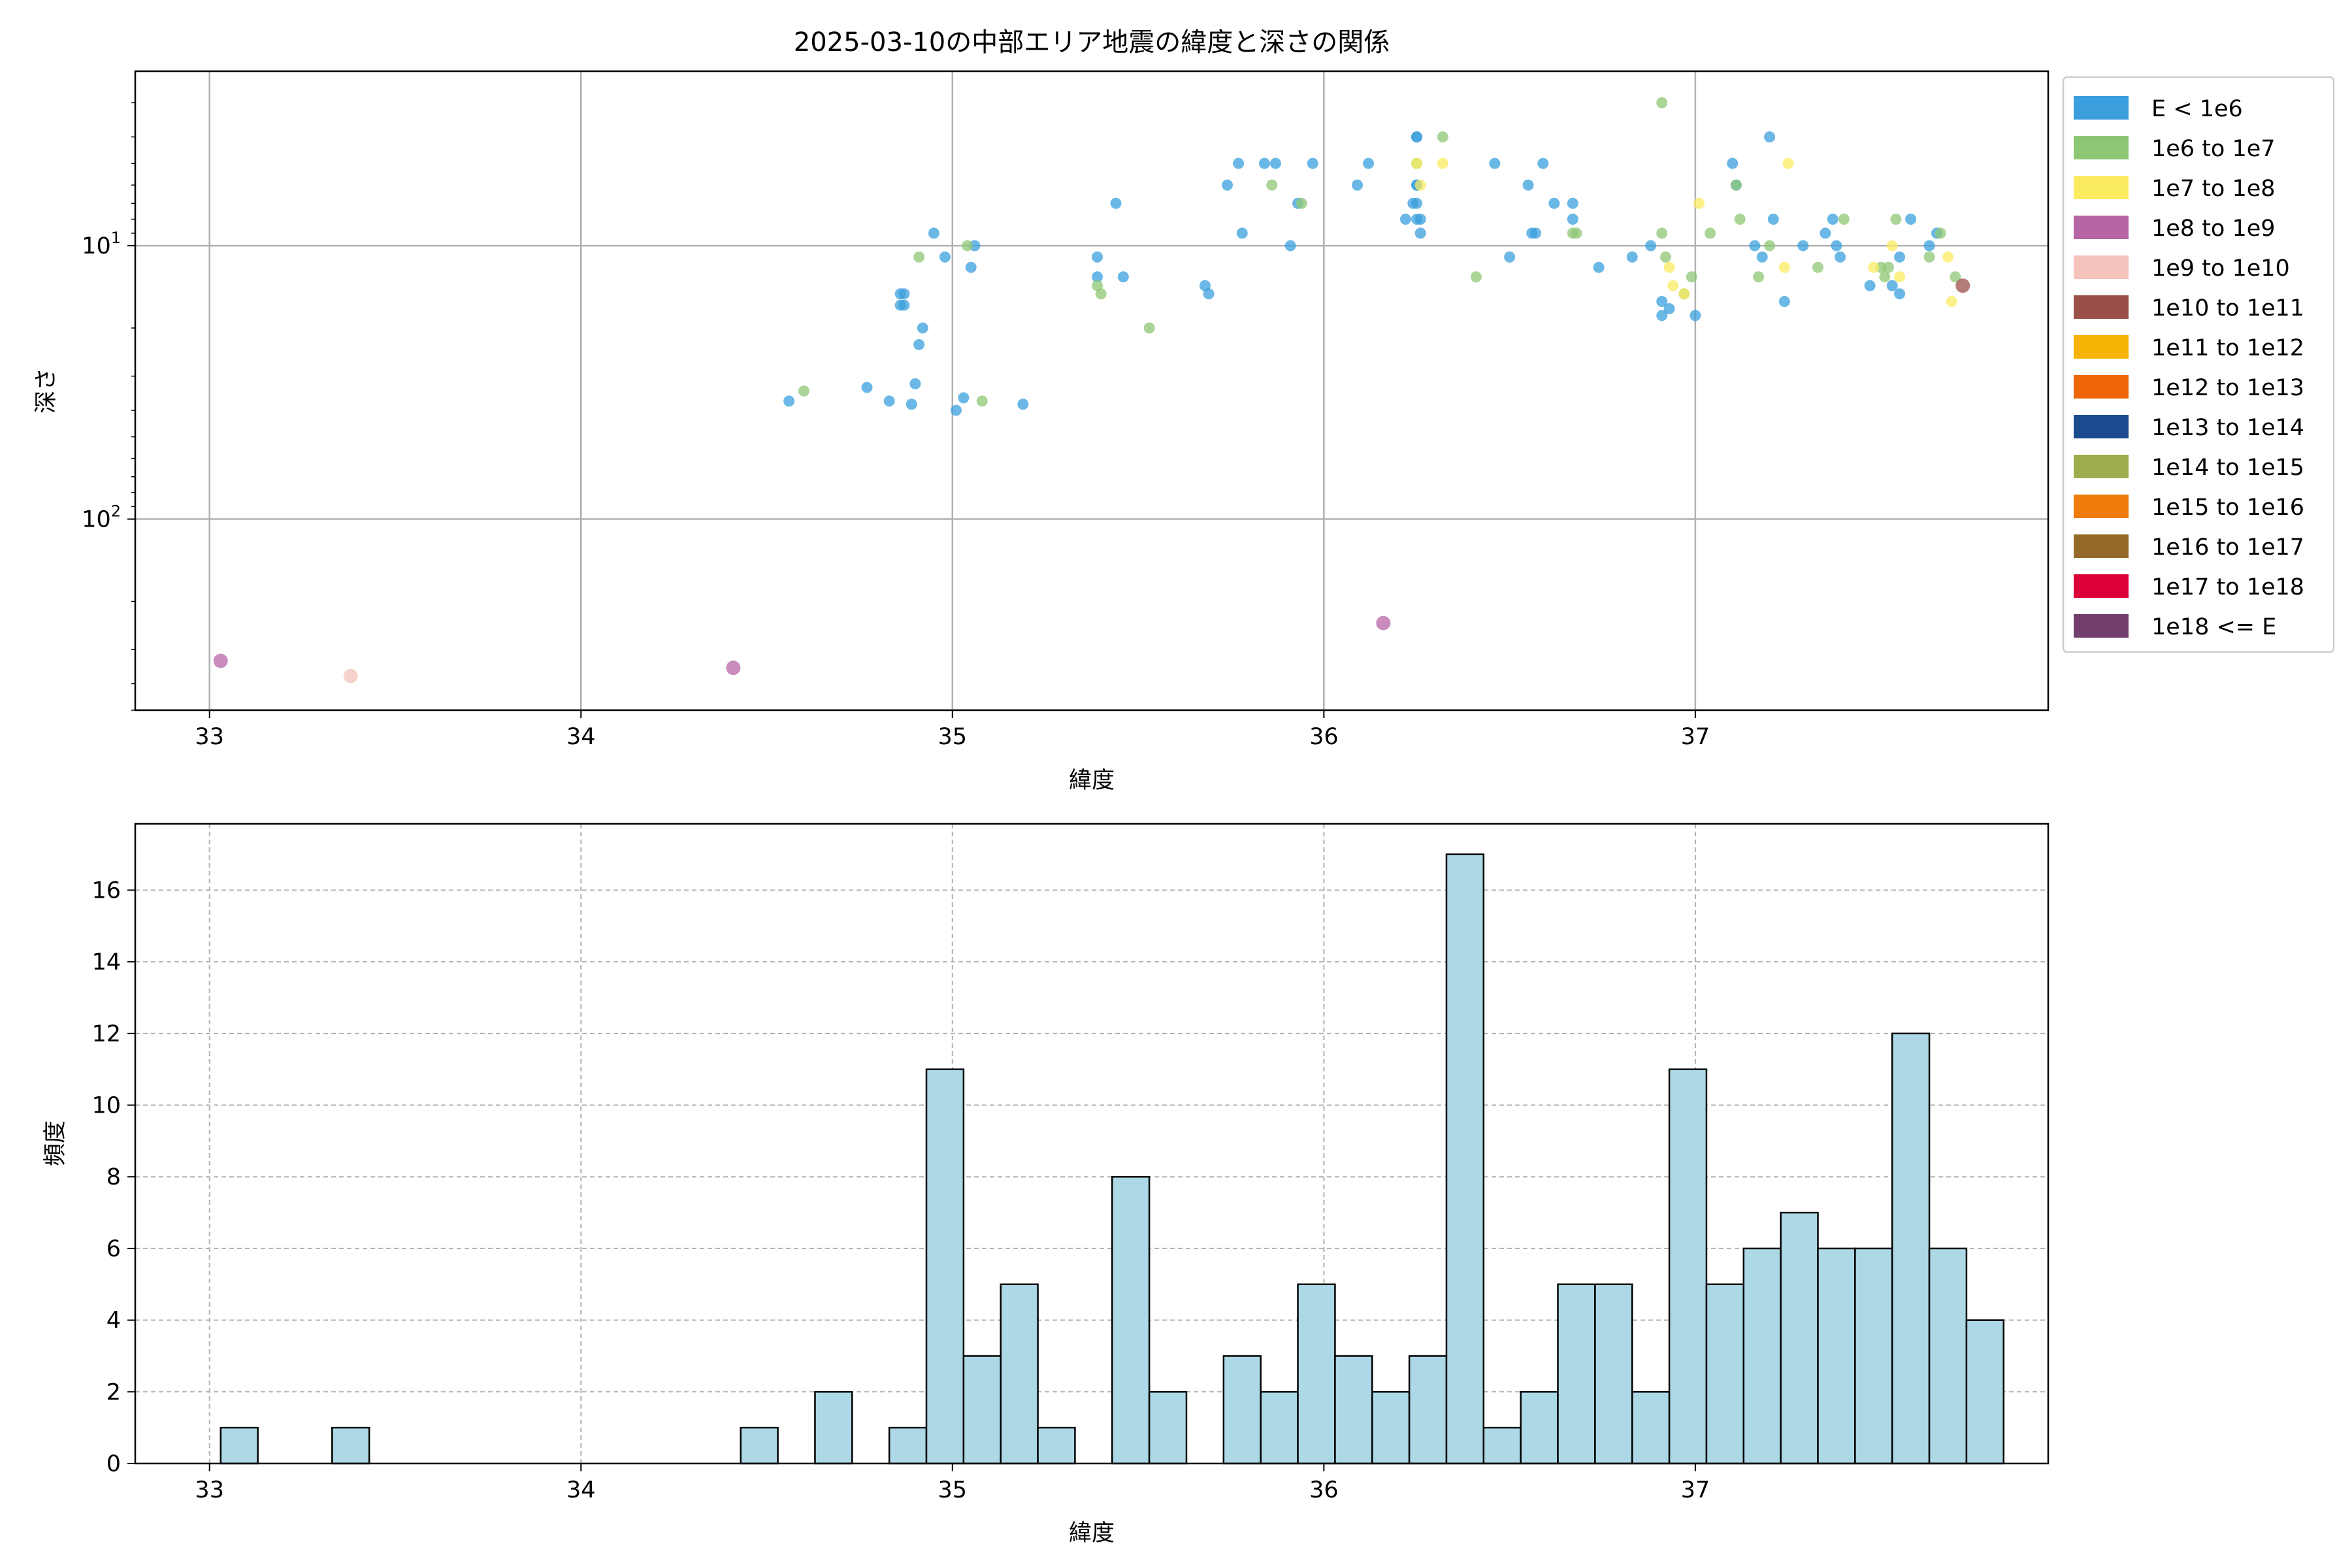 This screenshot has height=1568, width=2352. I want to click on scatter-y-label: 深さ, so click(46, 391).